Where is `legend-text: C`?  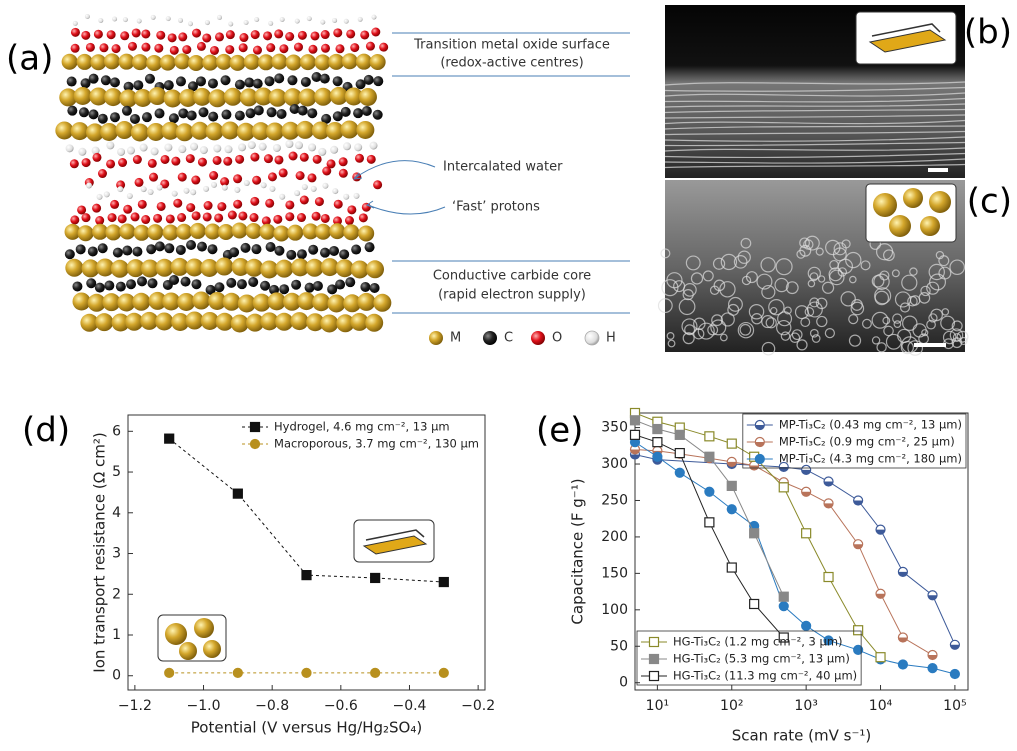
legend-text: C is located at coordinates (508, 338).